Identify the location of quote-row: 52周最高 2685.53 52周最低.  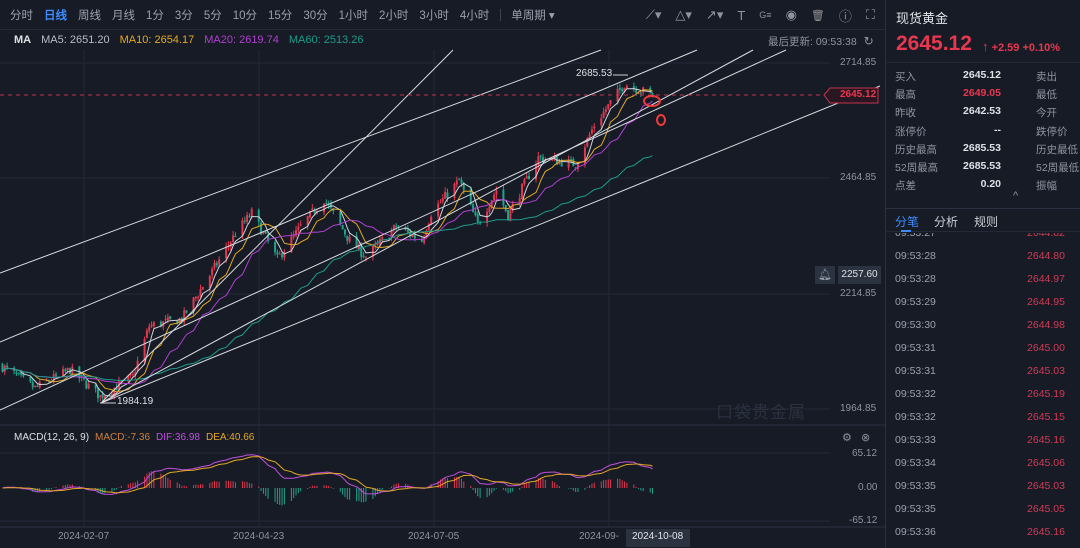
(987, 169).